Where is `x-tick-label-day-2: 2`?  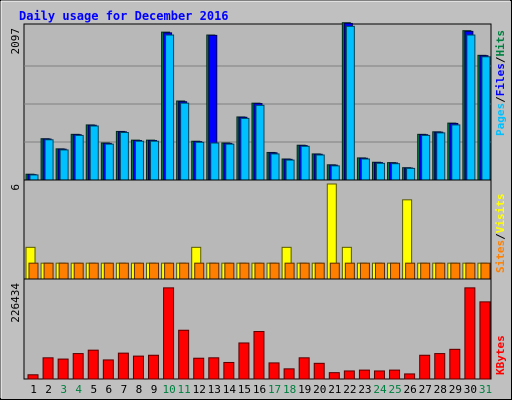
x-tick-label-day-2: 2 is located at coordinates (48, 389).